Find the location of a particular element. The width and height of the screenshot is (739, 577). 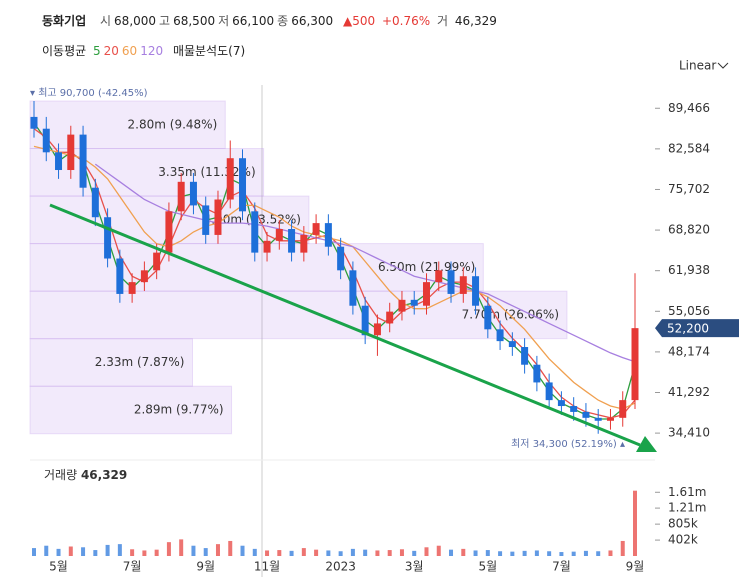

y-tick-label: 55,056 is located at coordinates (689, 311).